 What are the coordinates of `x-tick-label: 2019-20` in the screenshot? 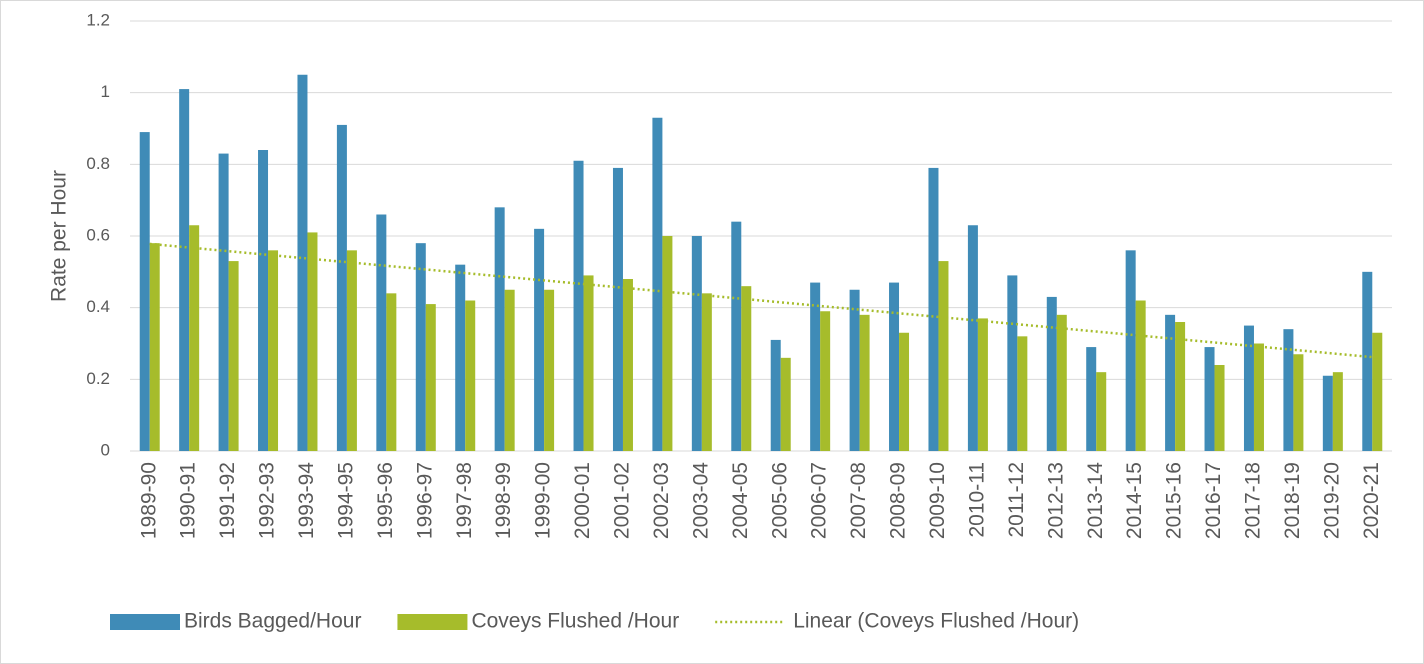 It's located at (1331, 500).